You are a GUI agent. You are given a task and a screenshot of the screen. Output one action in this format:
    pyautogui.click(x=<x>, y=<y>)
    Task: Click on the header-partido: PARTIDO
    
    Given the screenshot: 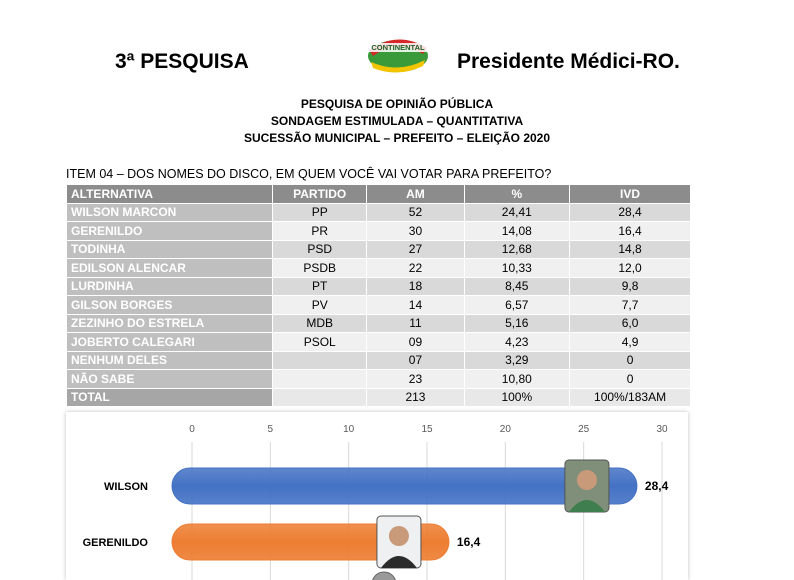 What is the action you would take?
    pyautogui.click(x=320, y=194)
    